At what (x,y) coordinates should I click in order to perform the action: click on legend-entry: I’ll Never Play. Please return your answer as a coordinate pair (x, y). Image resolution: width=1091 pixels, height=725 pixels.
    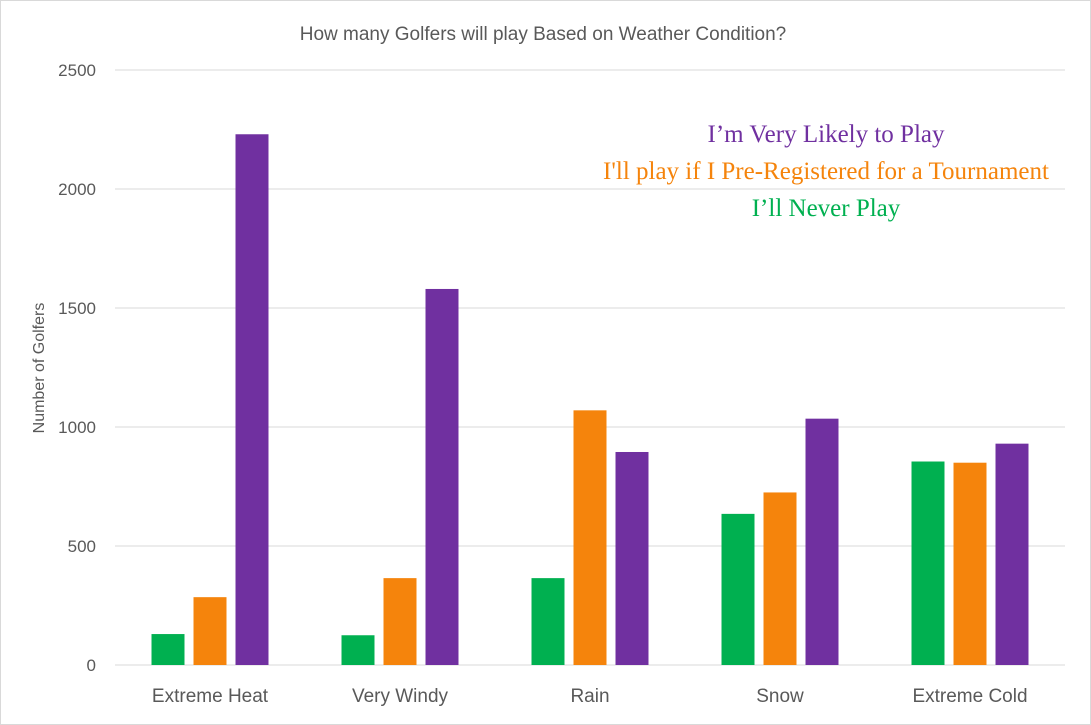
    Looking at the image, I should click on (826, 208).